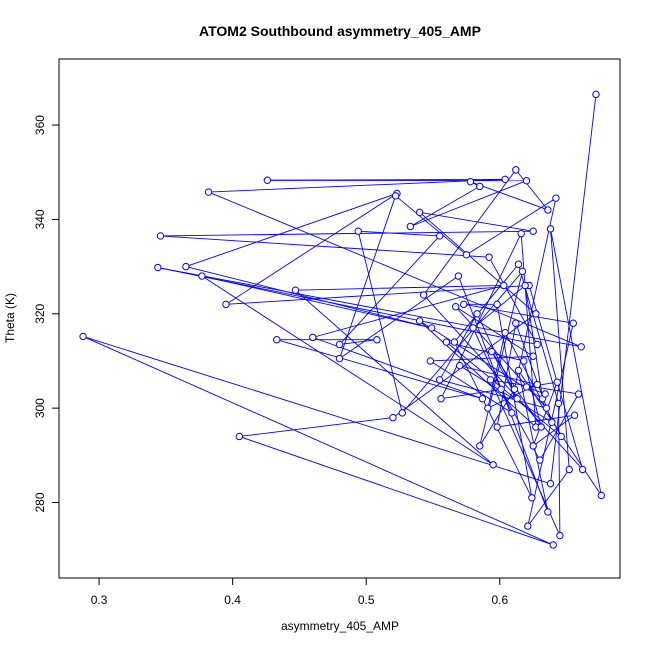 Image resolution: width=650 pixels, height=650 pixels. I want to click on y-tick-label: 320, so click(40, 313).